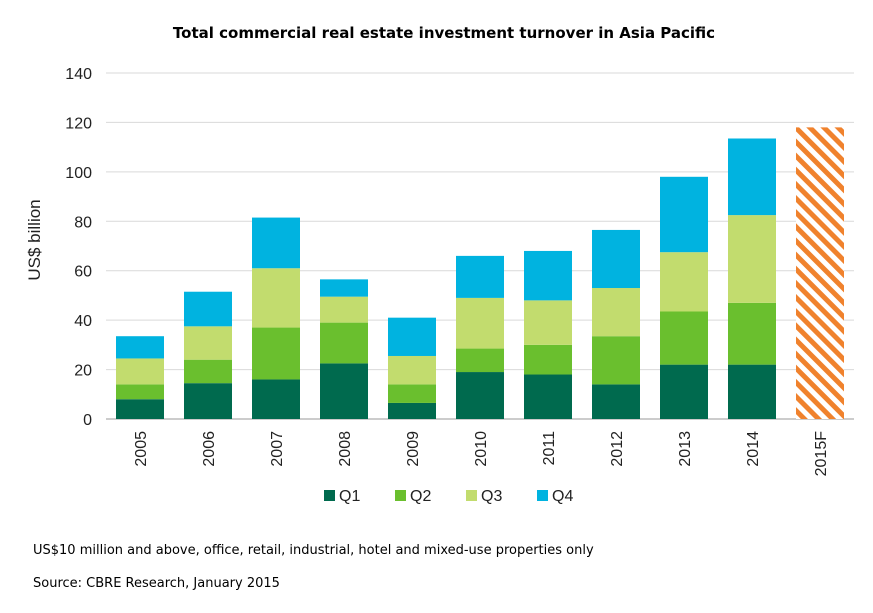  Describe the element at coordinates (78, 74) in the screenshot. I see `y-tick-label: 140` at that location.